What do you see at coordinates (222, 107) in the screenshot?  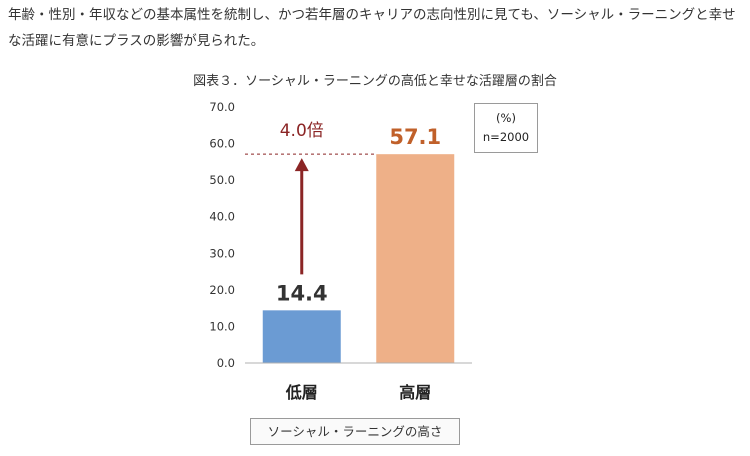 I see `y-tick-label: 70.0` at bounding box center [222, 107].